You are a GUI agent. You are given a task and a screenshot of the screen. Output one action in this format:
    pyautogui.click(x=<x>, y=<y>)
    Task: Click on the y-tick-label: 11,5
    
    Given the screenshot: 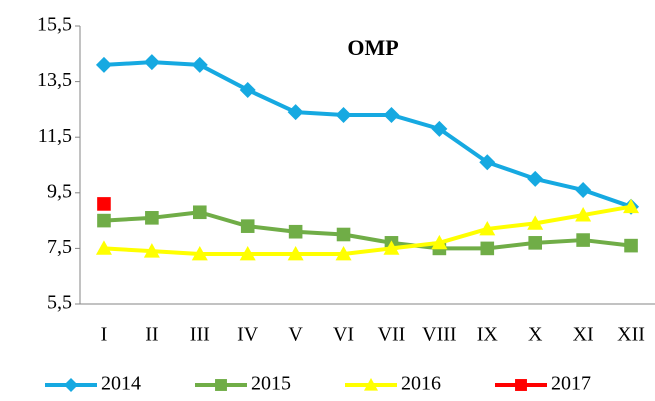 What is the action you would take?
    pyautogui.click(x=55, y=136)
    